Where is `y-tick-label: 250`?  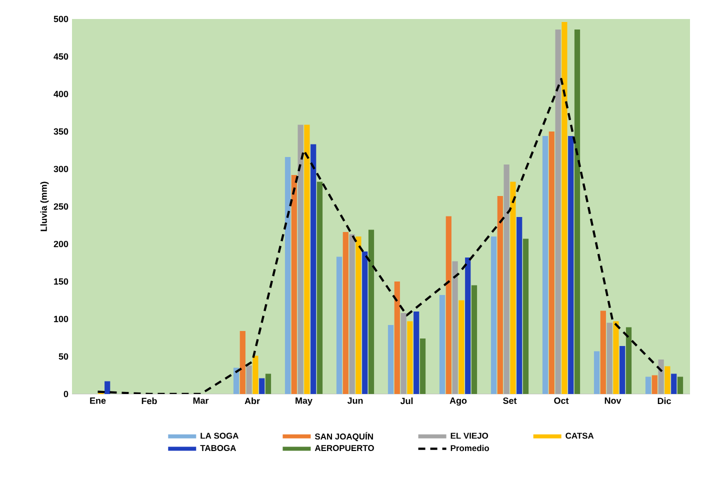
y-tick-label: 250 is located at coordinates (61, 206).